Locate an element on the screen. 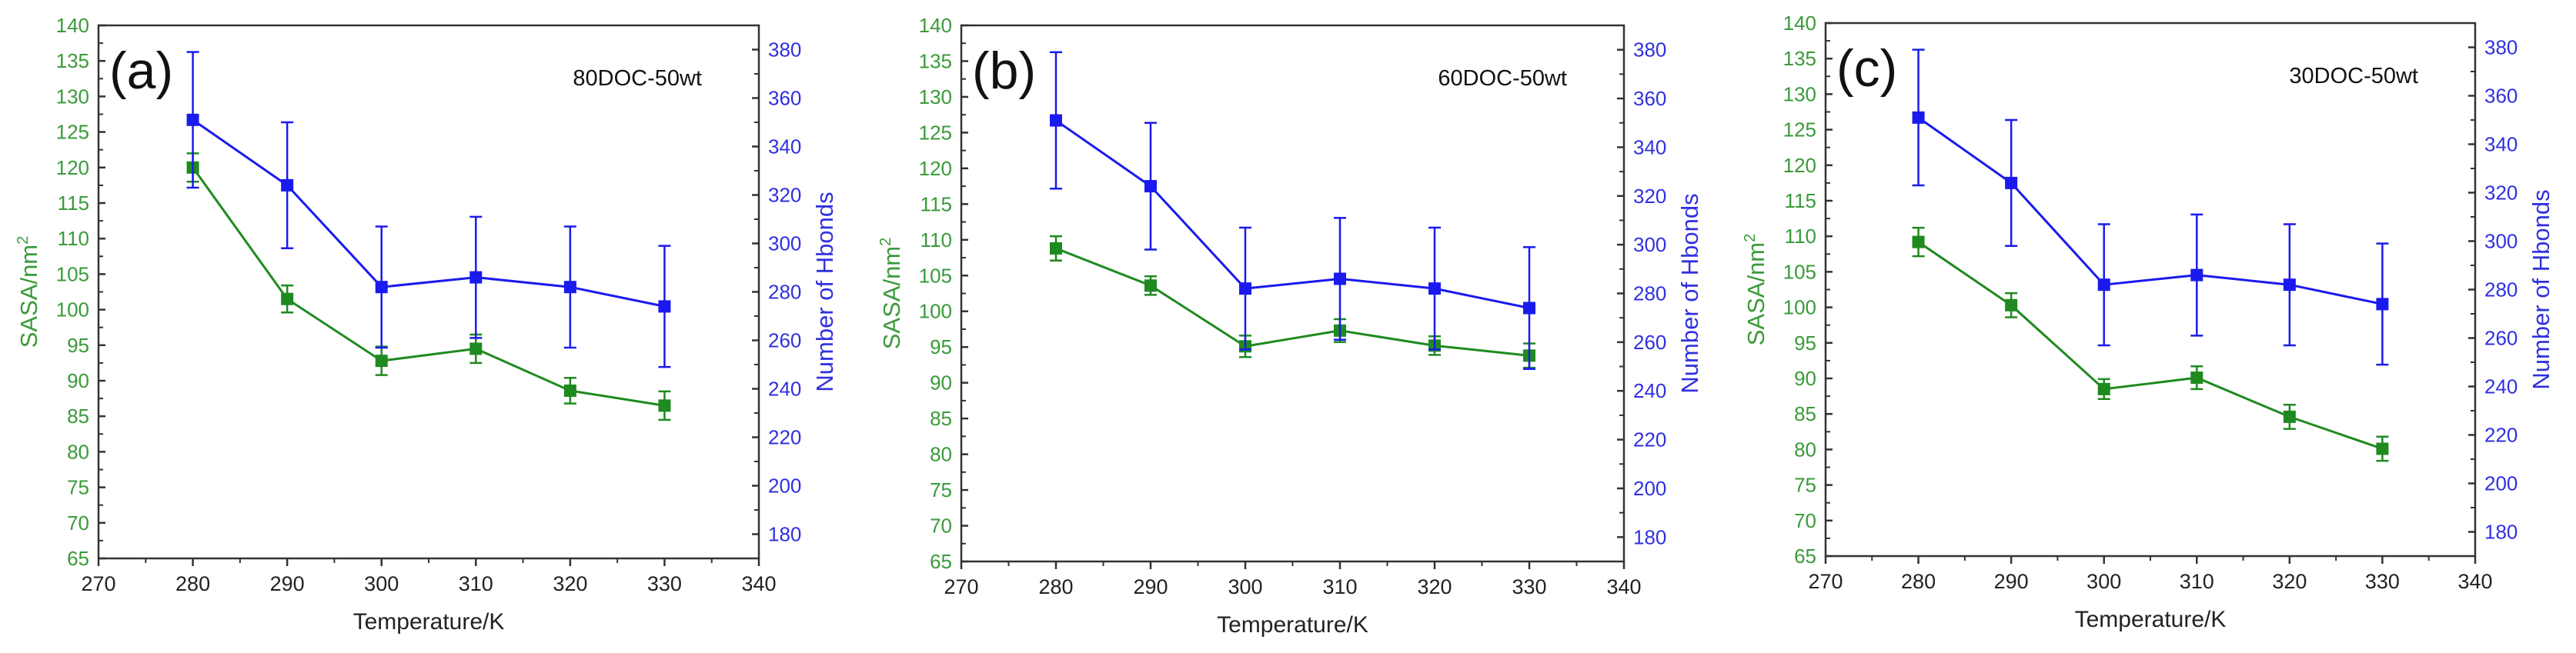 This screenshot has height=653, width=2576. y-left-tick-label: 105 is located at coordinates (72, 273).